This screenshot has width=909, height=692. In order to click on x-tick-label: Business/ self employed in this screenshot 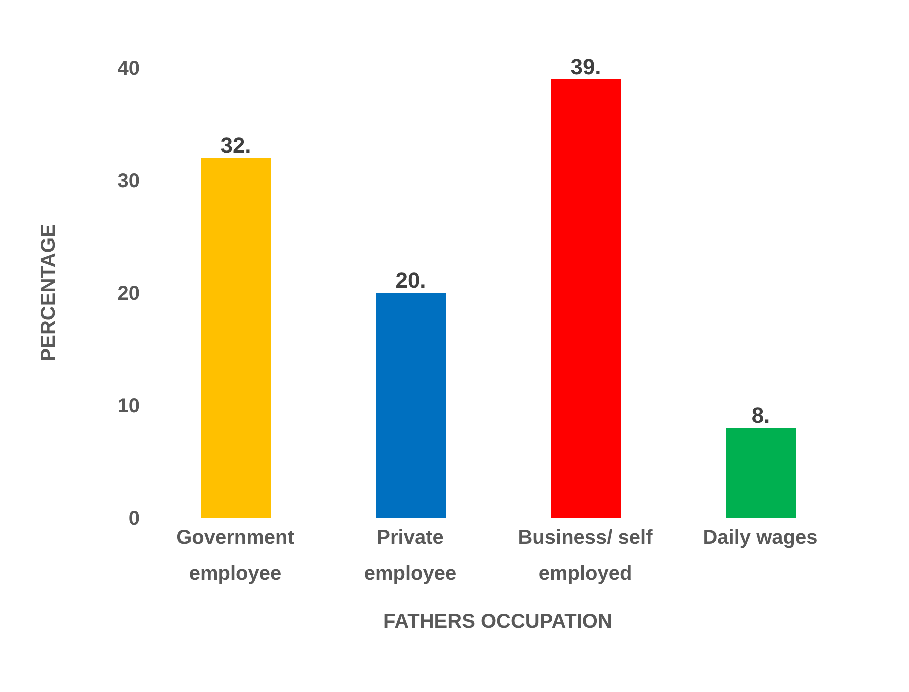, I will do `click(586, 556)`.